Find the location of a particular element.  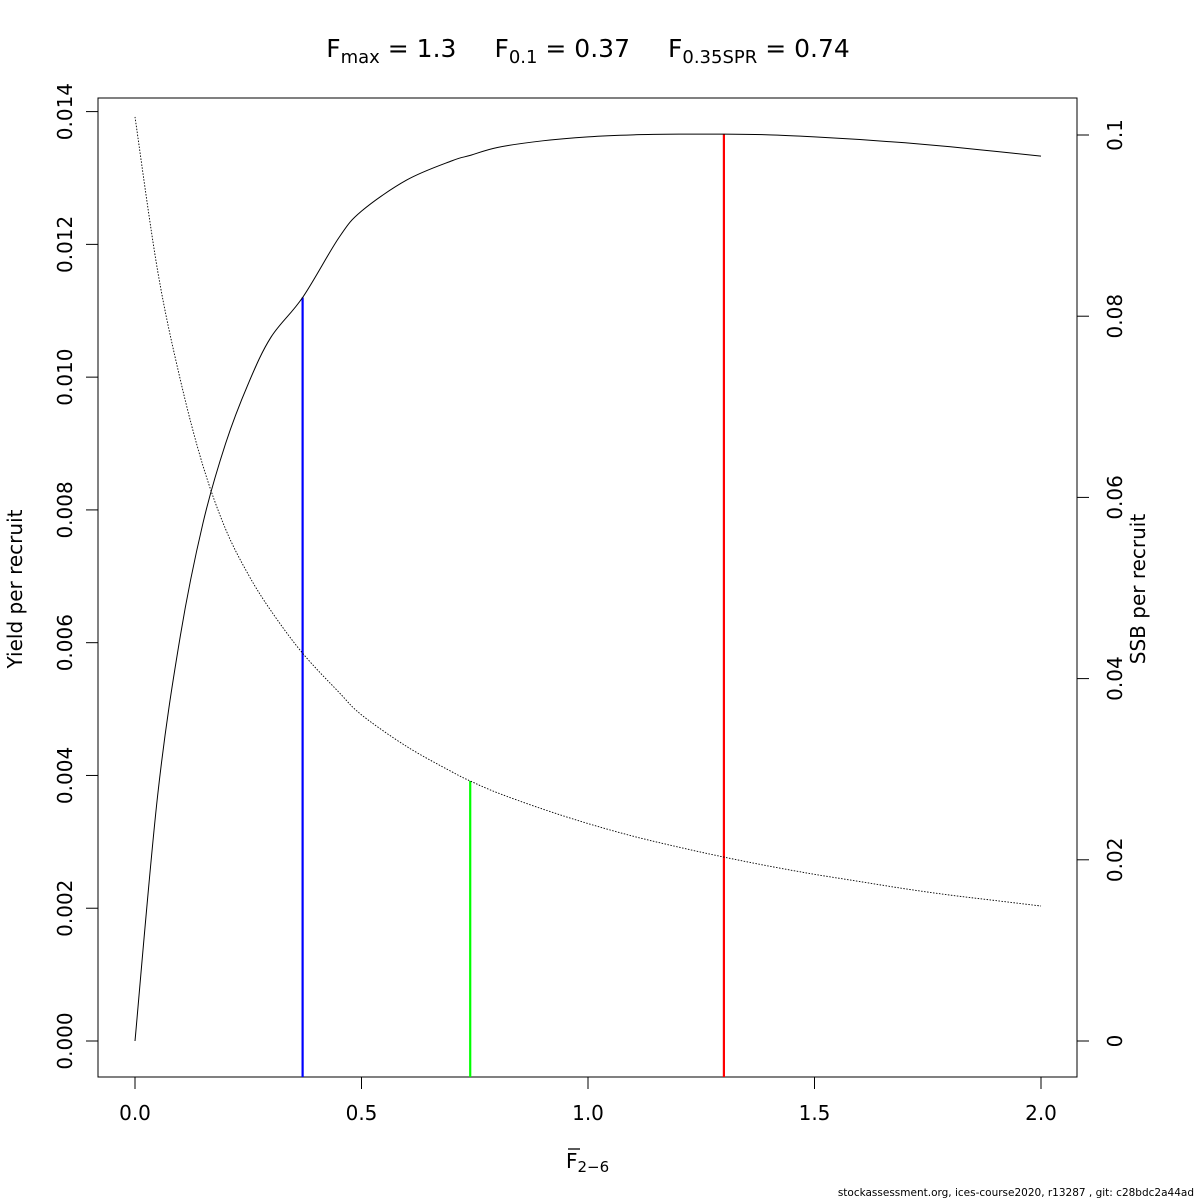

x-tick-label-0: 0.0 is located at coordinates (135, 1113).